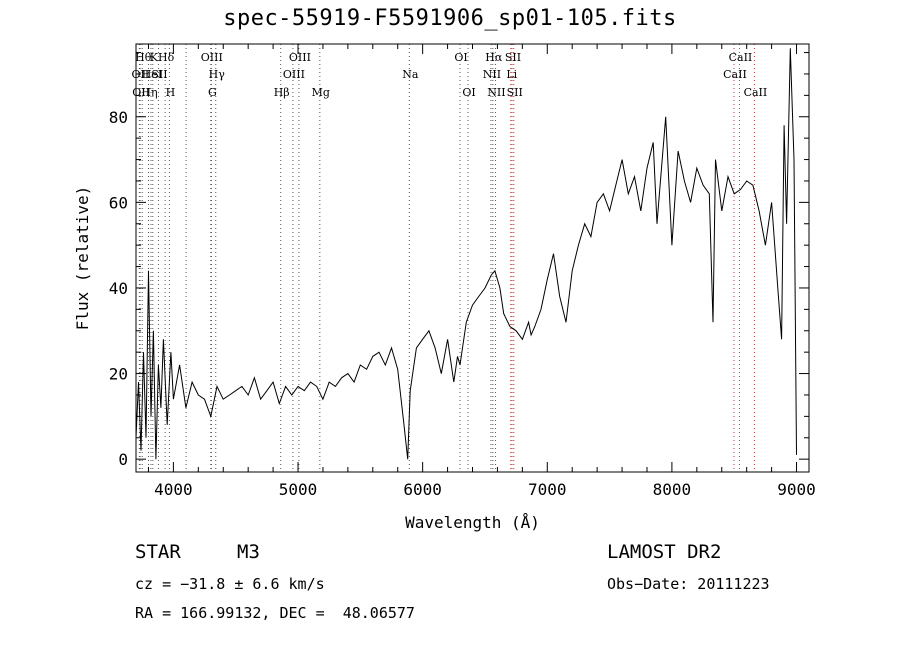 The height and width of the screenshot is (650, 900). I want to click on spectral-line-label: G, so click(212, 92).